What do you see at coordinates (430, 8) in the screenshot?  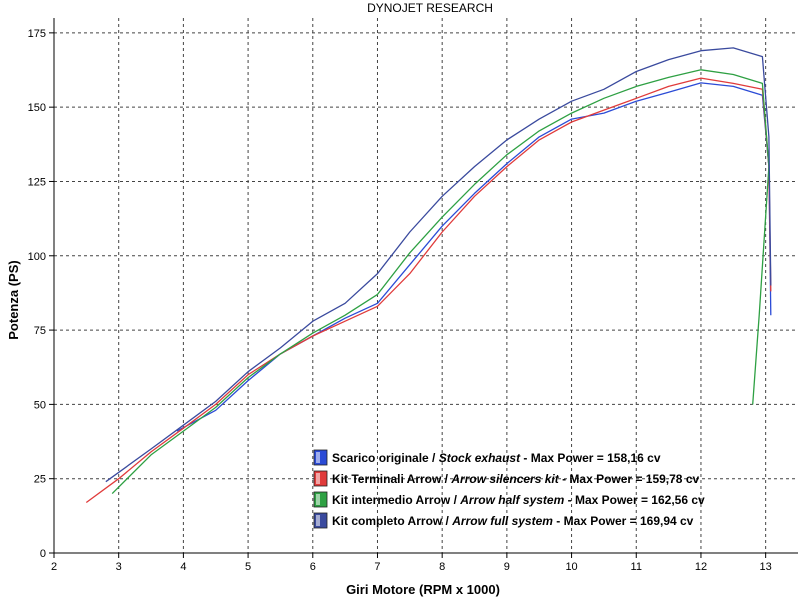 I see `chart-title: DYNOJET RESEARCH` at bounding box center [430, 8].